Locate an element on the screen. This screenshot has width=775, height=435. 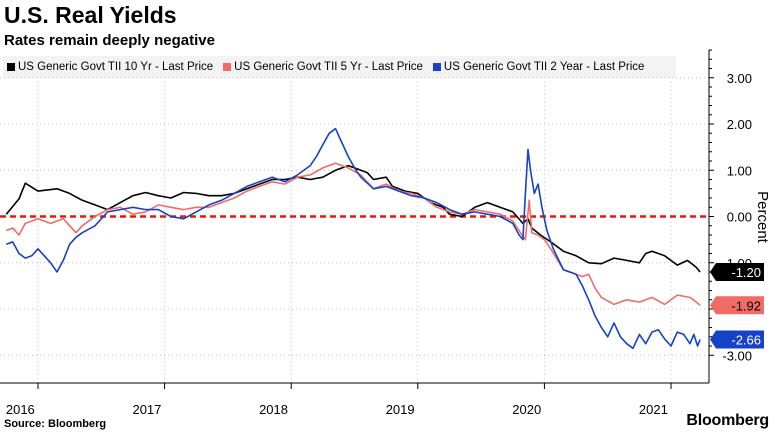
bloomberg-logo: Bloomberg is located at coordinates (727, 420).